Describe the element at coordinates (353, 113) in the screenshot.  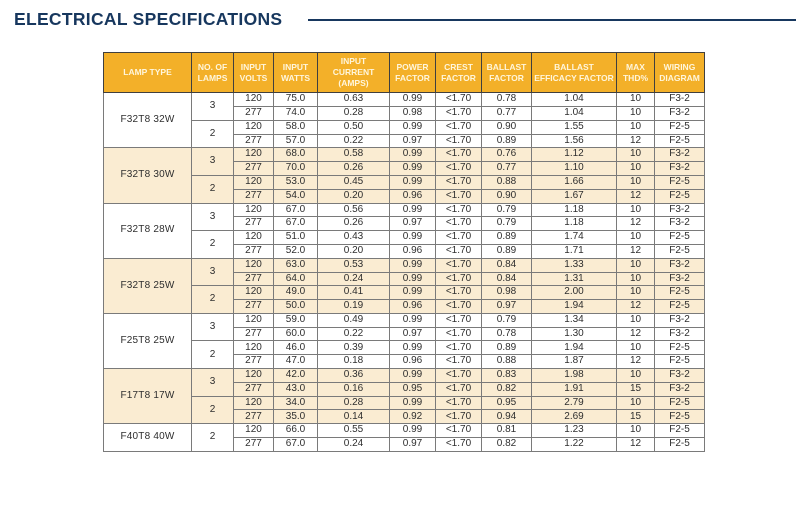
I see `input-current-amps-cell: 0.28` at that location.